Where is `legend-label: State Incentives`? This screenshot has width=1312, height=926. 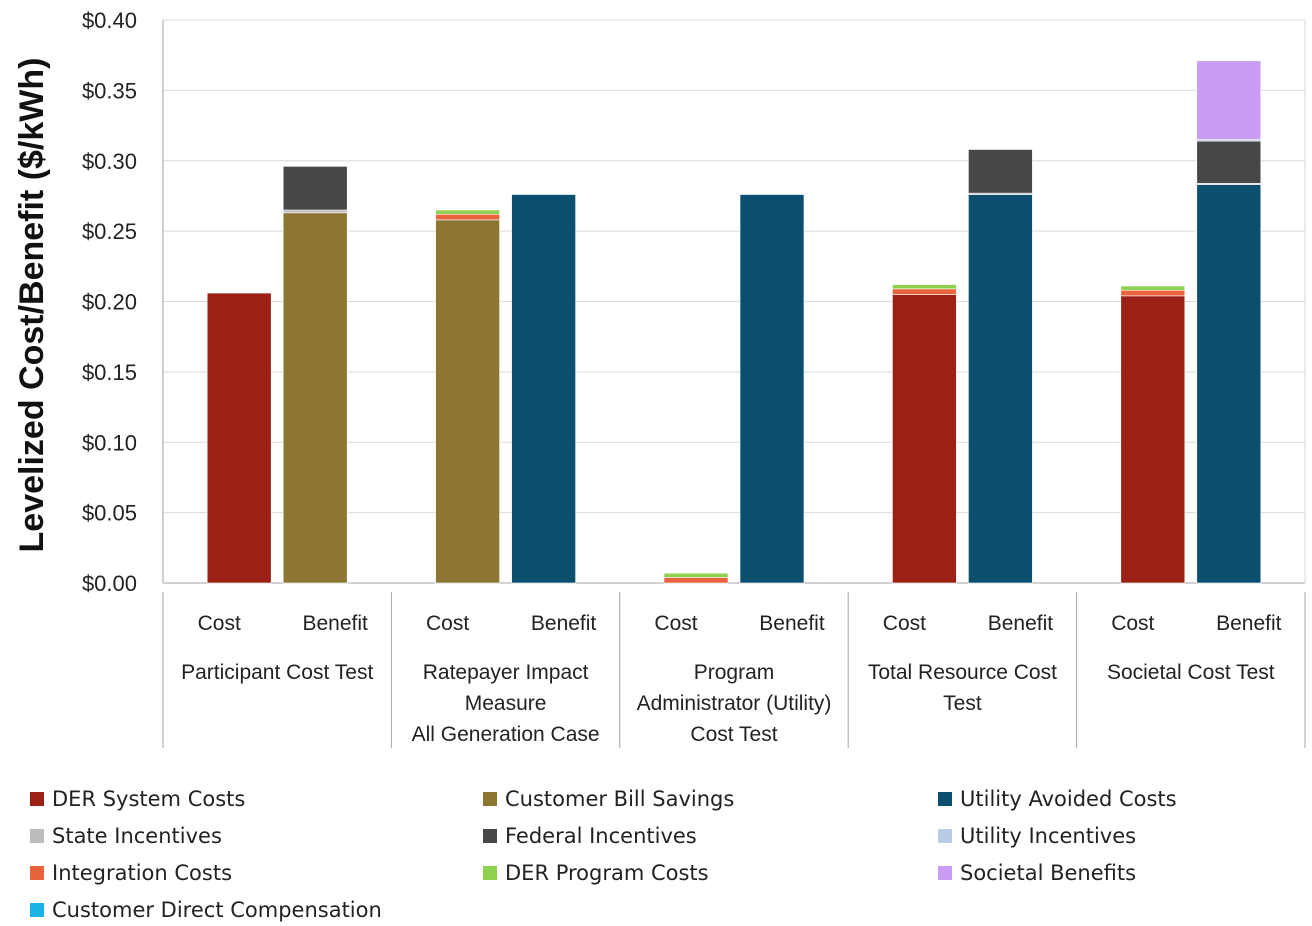
legend-label: State Incentives is located at coordinates (137, 836).